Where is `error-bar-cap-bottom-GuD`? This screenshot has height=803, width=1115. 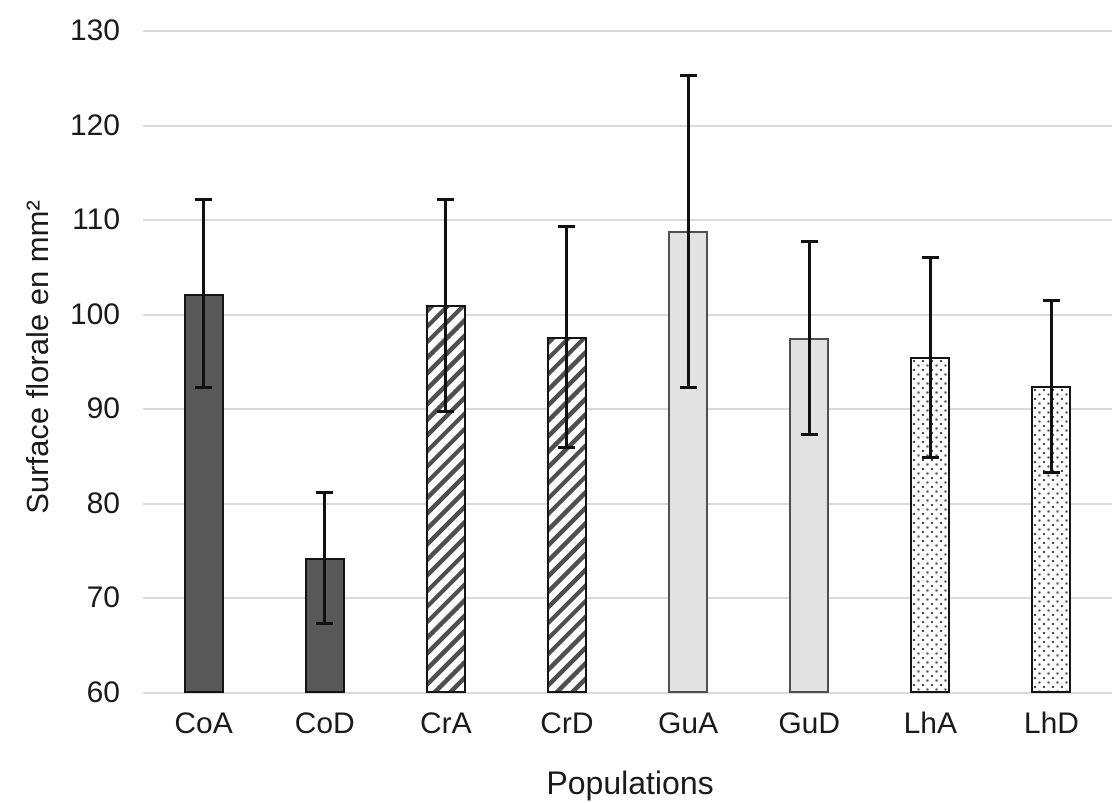
error-bar-cap-bottom-GuD is located at coordinates (809, 434).